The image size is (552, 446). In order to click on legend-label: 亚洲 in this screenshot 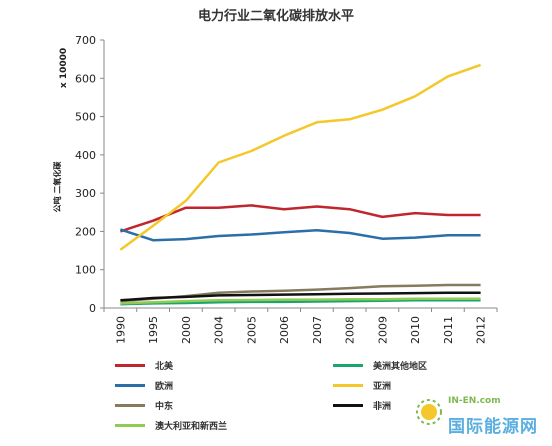, I will do `click(382, 386)`.